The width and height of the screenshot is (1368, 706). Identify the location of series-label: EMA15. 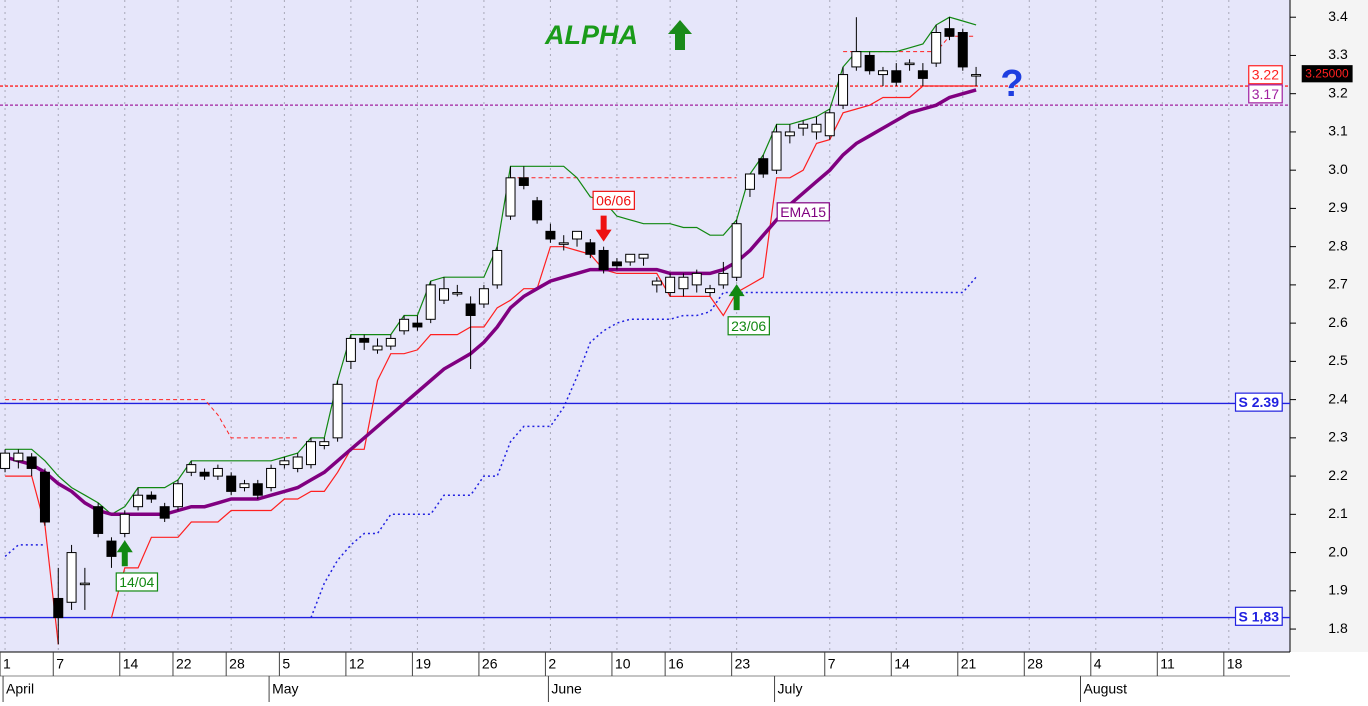
(803, 212).